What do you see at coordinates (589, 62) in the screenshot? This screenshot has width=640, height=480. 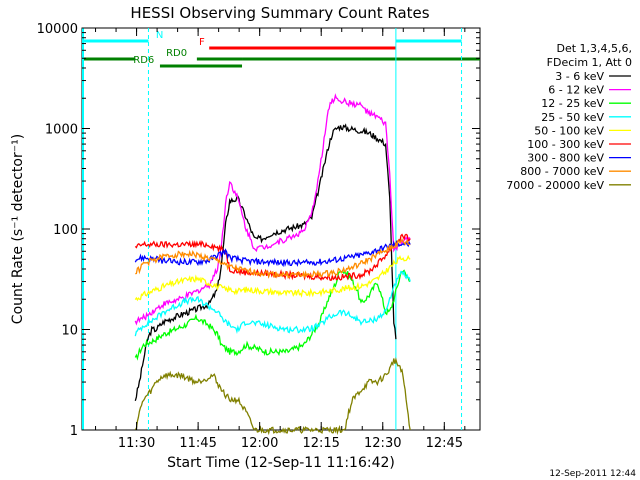 I see `legend-title-line: FDecim 1, Att 0` at bounding box center [589, 62].